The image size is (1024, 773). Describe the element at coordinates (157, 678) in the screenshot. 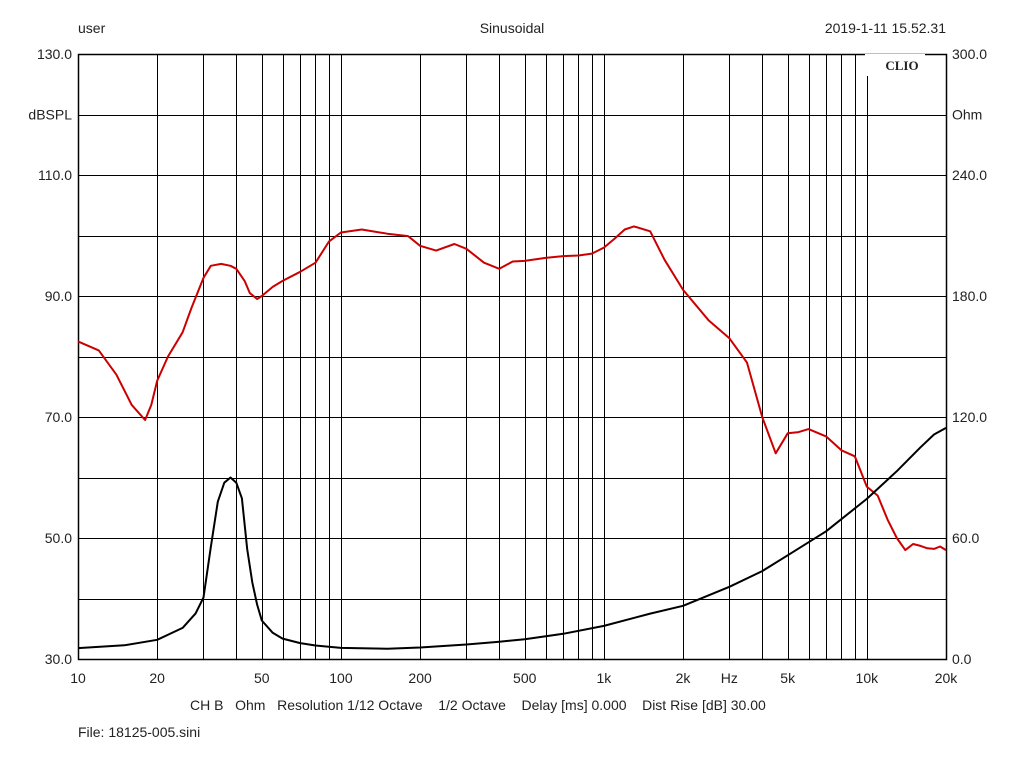

I see `x-tick-label: 20` at that location.